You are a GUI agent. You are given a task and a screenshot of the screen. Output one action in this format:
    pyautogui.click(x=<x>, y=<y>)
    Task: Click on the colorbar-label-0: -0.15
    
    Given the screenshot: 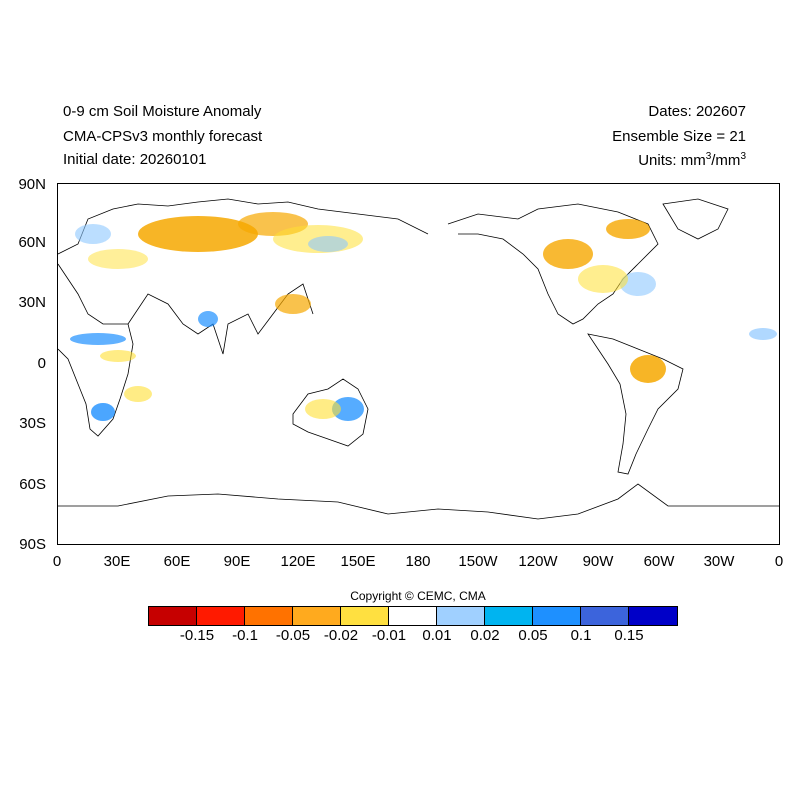 What is the action you would take?
    pyautogui.click(x=197, y=635)
    